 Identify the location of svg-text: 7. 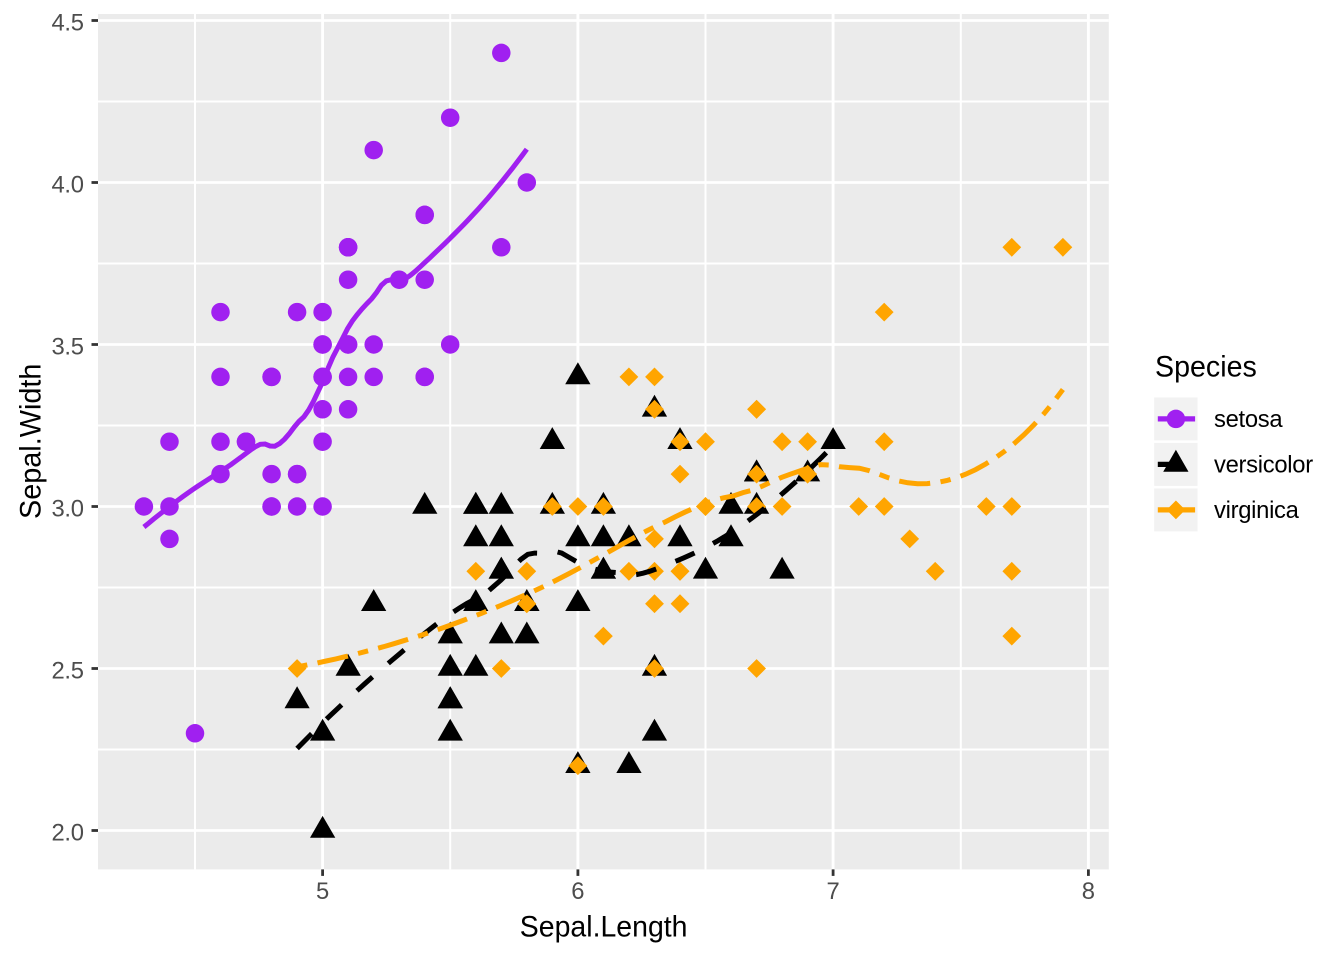
(832, 891).